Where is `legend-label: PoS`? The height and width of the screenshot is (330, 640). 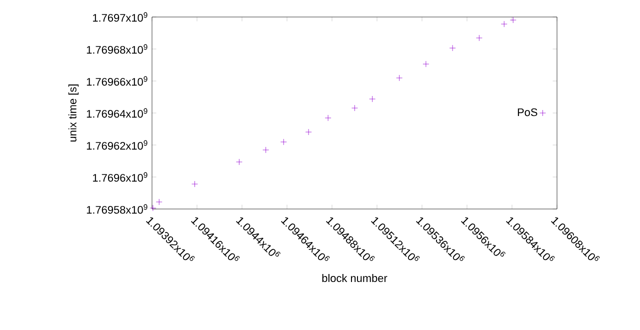
legend-label: PoS is located at coordinates (528, 112).